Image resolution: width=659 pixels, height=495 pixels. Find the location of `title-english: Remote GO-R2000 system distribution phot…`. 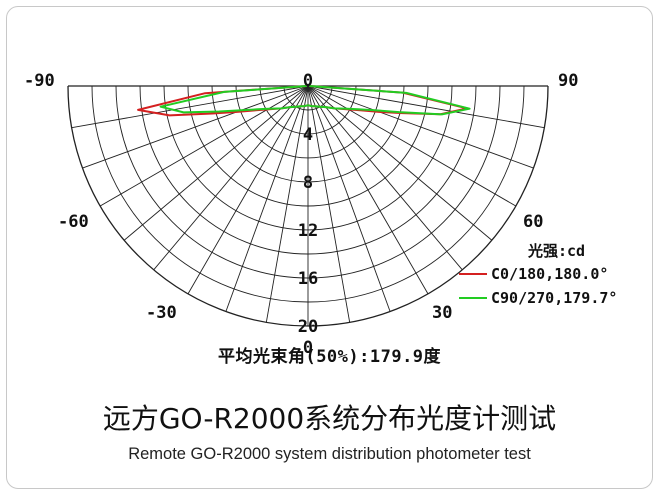

title-english: Remote GO-R2000 system distribution phot… is located at coordinates (329, 454).